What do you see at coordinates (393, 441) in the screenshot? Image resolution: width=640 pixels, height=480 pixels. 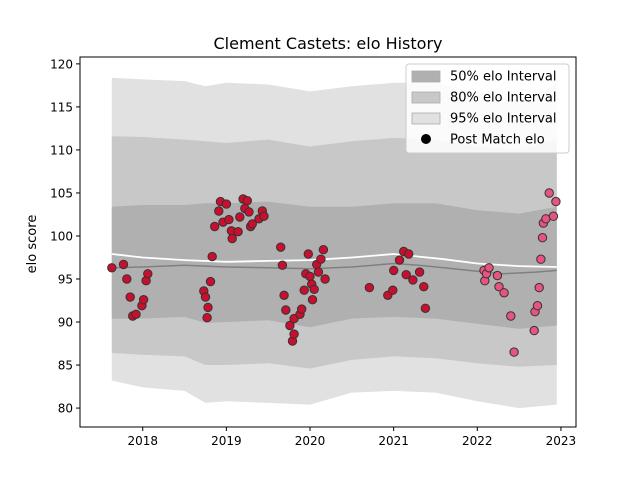 I see `x-tick-label: 2021` at bounding box center [393, 441].